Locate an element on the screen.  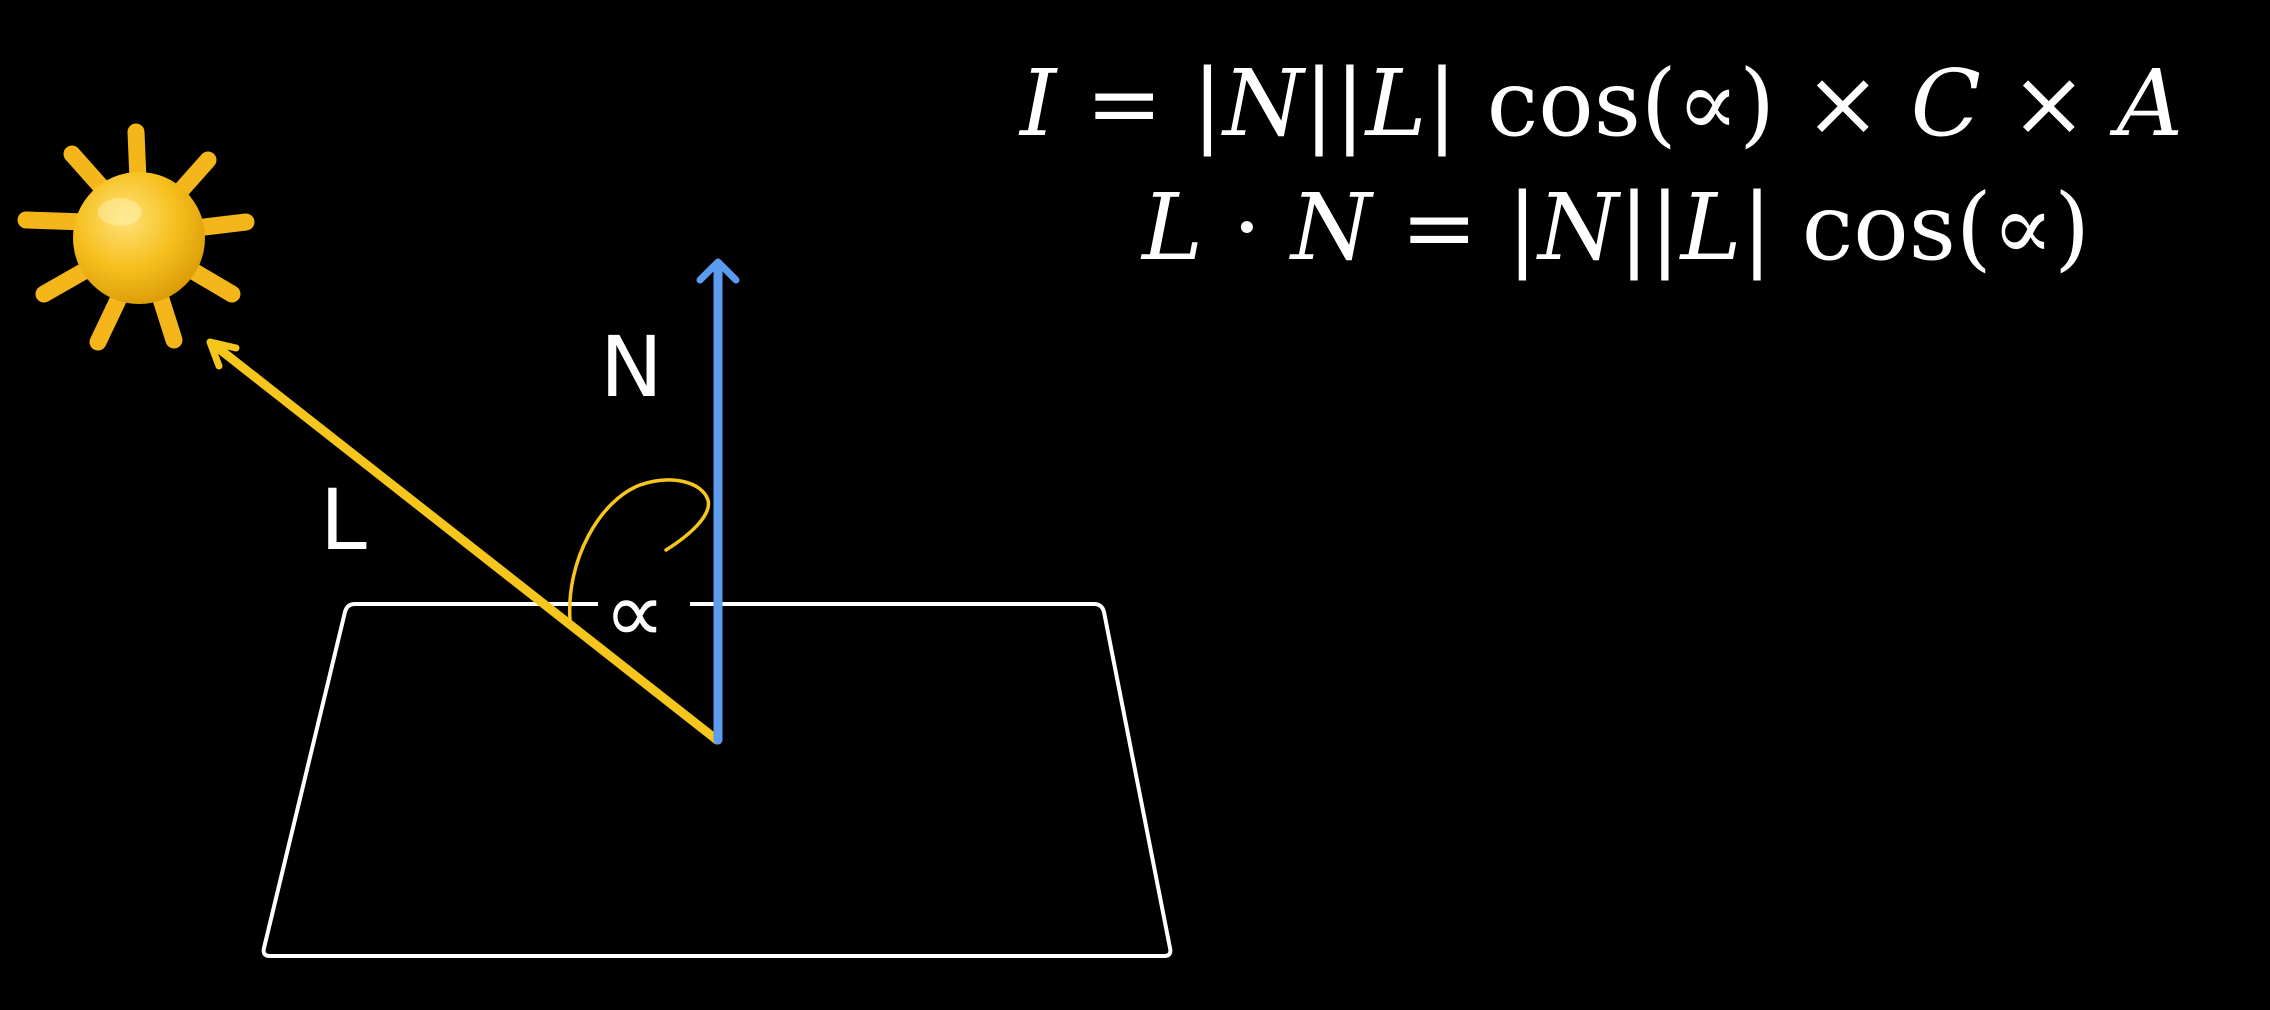
normal-label: N is located at coordinates (631, 367).